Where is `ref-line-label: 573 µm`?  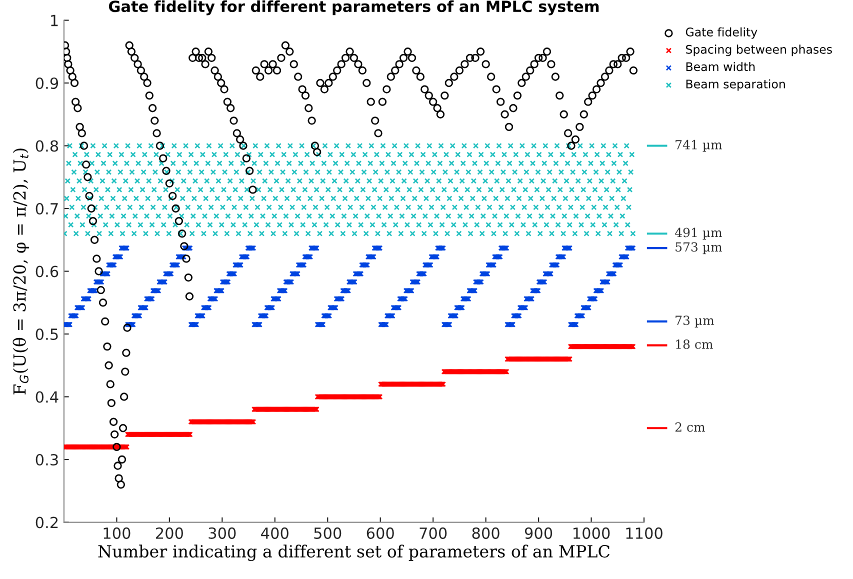 ref-line-label: 573 µm is located at coordinates (699, 248).